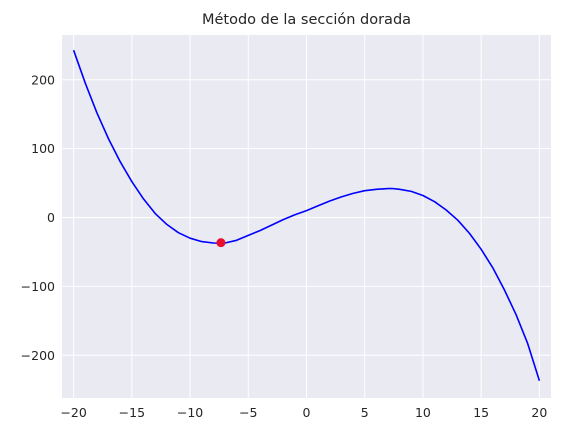 The height and width of the screenshot is (437, 563). Describe the element at coordinates (38, 355) in the screenshot. I see `y-tick-label: −200` at that location.